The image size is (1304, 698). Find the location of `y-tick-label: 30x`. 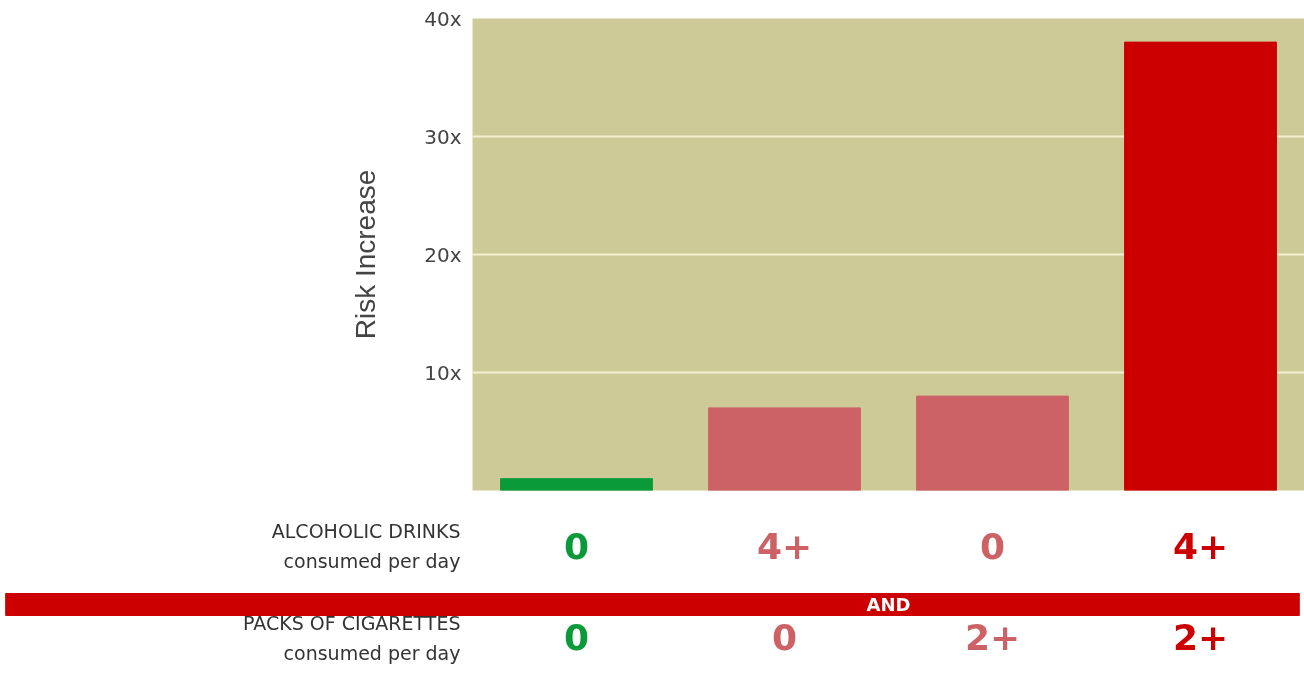

y-tick-label: 30x is located at coordinates (443, 136).